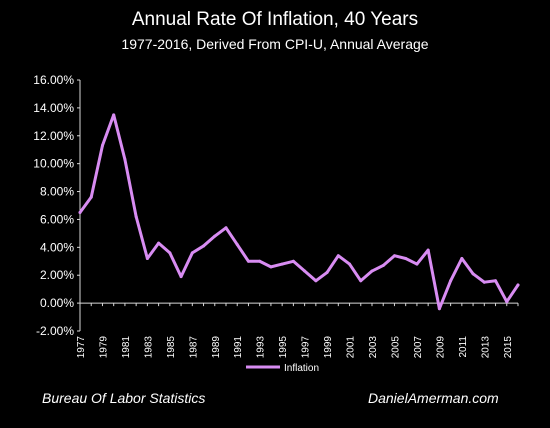 The image size is (550, 428). I want to click on footer-source: Bureau Of Labor Statistics, so click(123, 398).